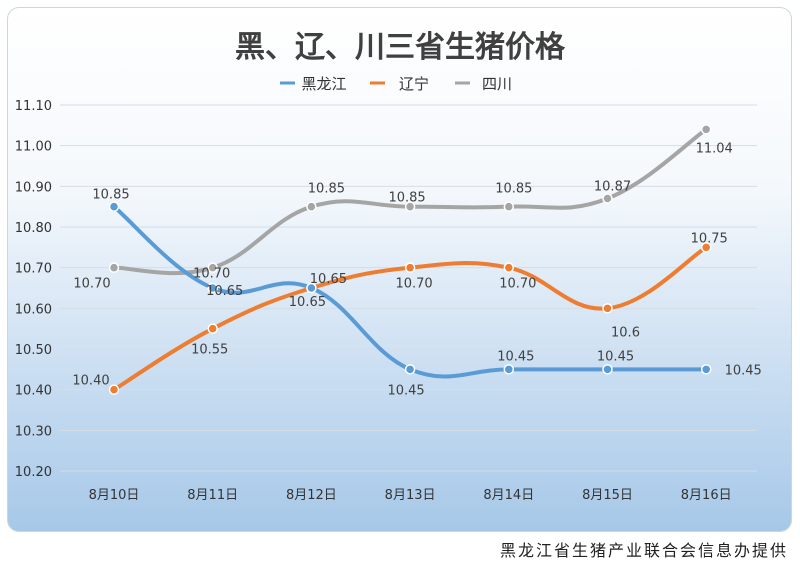  I want to click on y-tick-label: 10.70, so click(33, 269).